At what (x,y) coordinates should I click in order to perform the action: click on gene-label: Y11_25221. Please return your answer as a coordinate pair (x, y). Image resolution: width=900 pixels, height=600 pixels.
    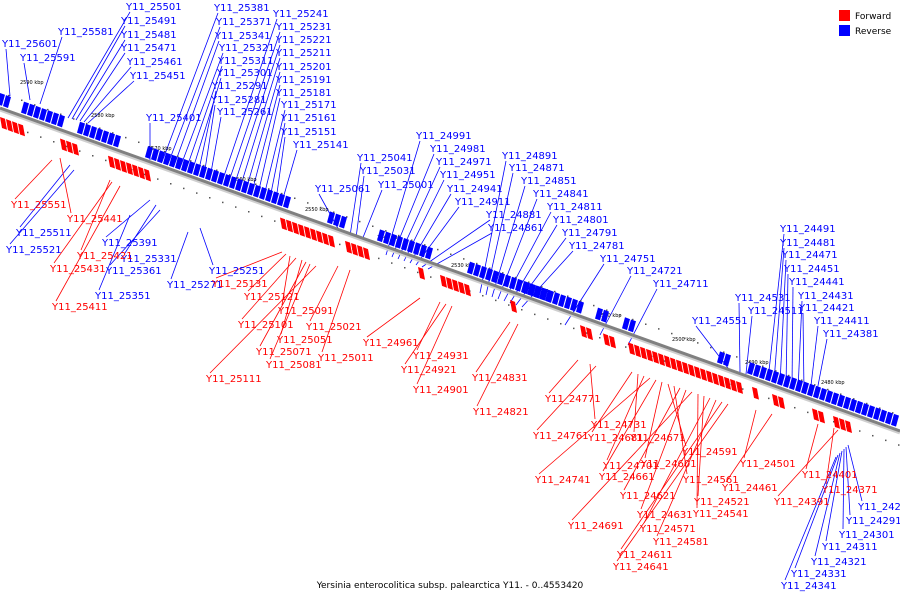
    Looking at the image, I should click on (303, 40).